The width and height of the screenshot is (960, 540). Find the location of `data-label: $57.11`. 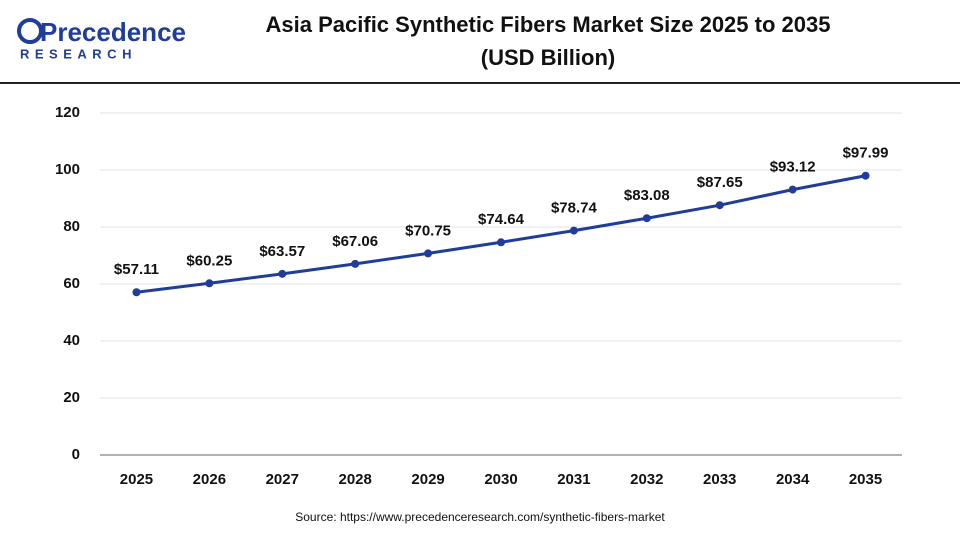

data-label: $57.11 is located at coordinates (136, 269).